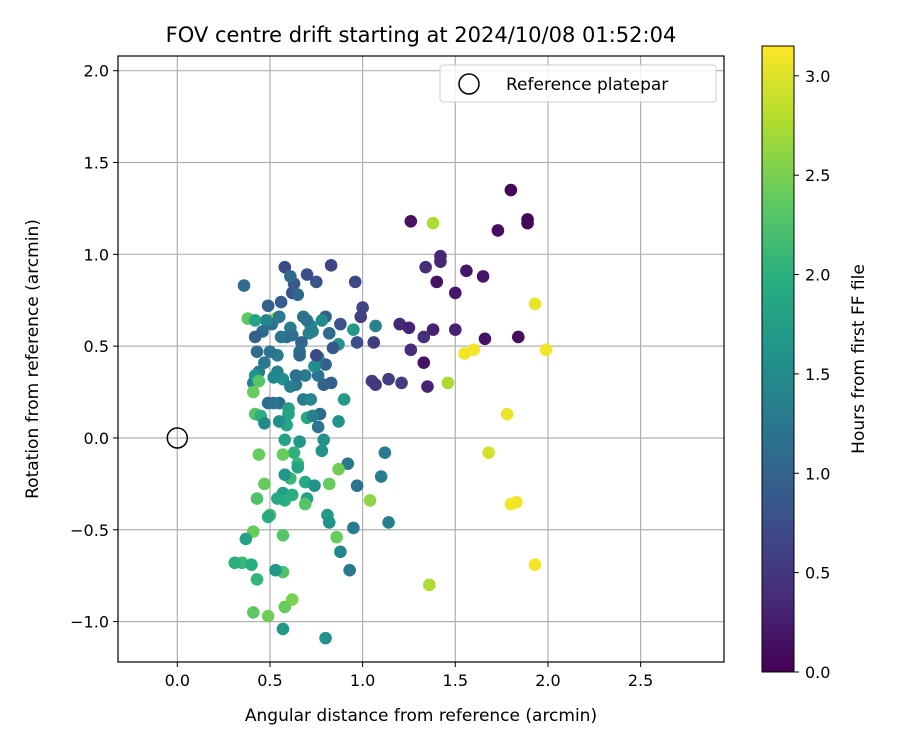 This screenshot has width=900, height=754. What do you see at coordinates (96, 71) in the screenshot?
I see `y-tick-label: 2.0` at bounding box center [96, 71].